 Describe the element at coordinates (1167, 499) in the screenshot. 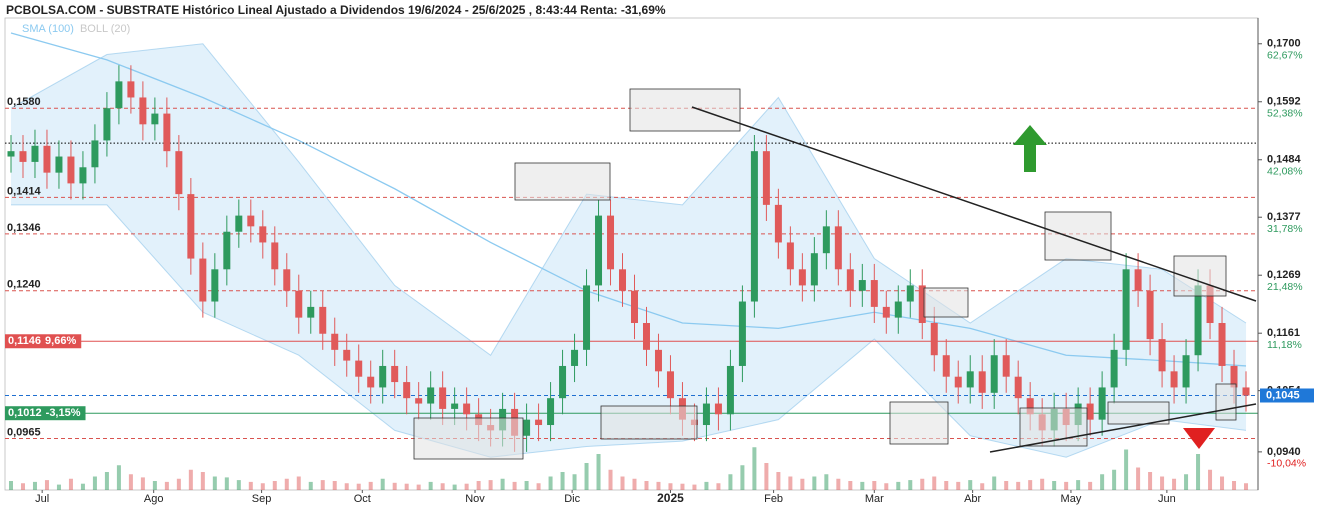

I see `x-tick-label: Jun` at that location.